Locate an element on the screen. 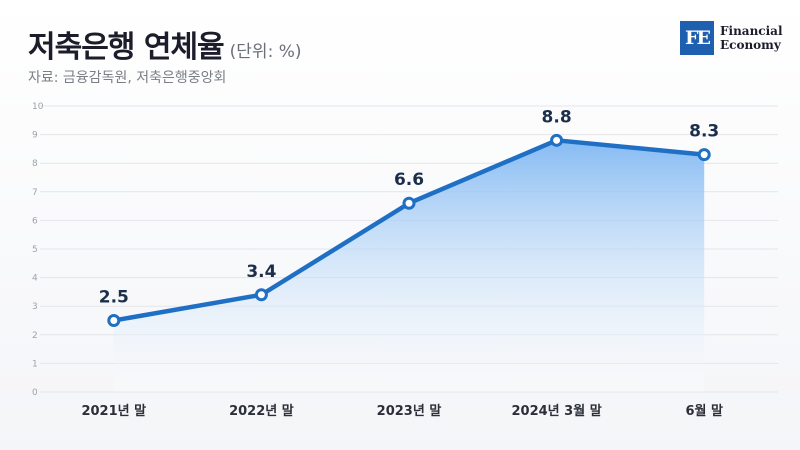 This screenshot has height=450, width=800. logo-mark: FE is located at coordinates (697, 38).